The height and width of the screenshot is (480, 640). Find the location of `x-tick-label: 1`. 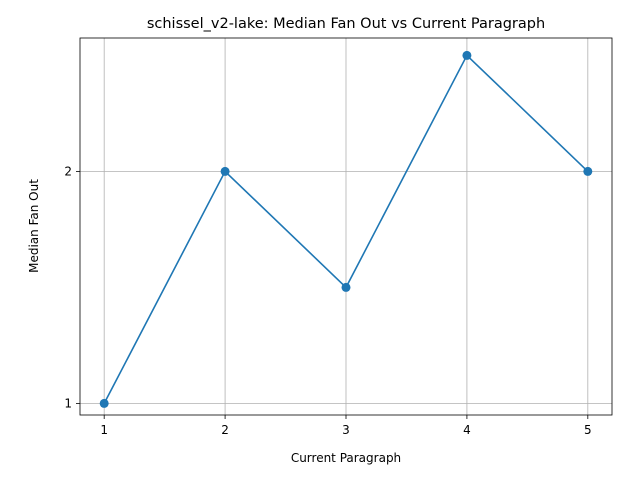

x-tick-label: 1 is located at coordinates (104, 430).